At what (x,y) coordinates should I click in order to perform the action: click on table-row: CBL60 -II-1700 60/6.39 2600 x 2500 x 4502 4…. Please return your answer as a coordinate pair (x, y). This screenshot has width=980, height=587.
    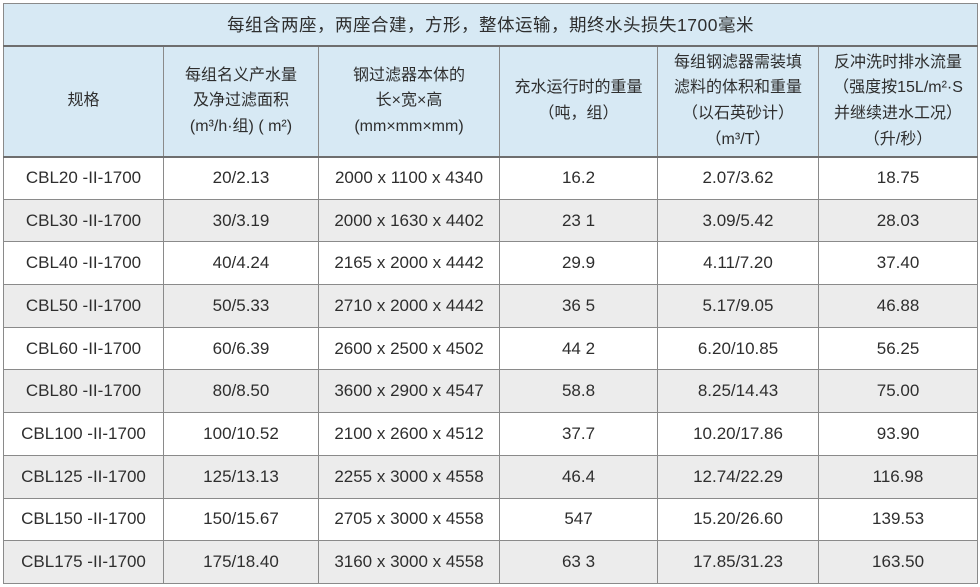
    Looking at the image, I should click on (491, 348).